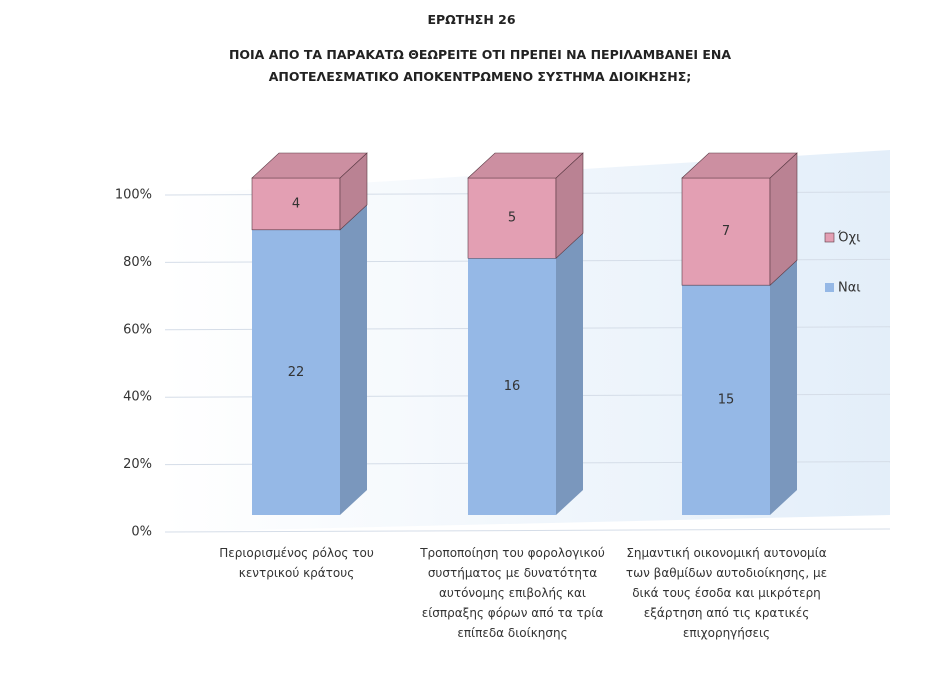 This screenshot has height=679, width=943. Describe the element at coordinates (137, 397) in the screenshot. I see `y-tick-label: 40%` at that location.